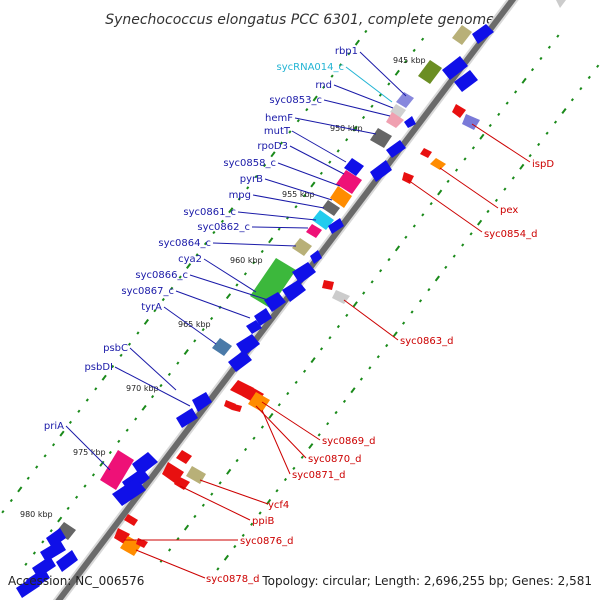  What do you see at coordinates (323, 85) in the screenshot?
I see `gene-label-rnd: rnd` at bounding box center [323, 85].